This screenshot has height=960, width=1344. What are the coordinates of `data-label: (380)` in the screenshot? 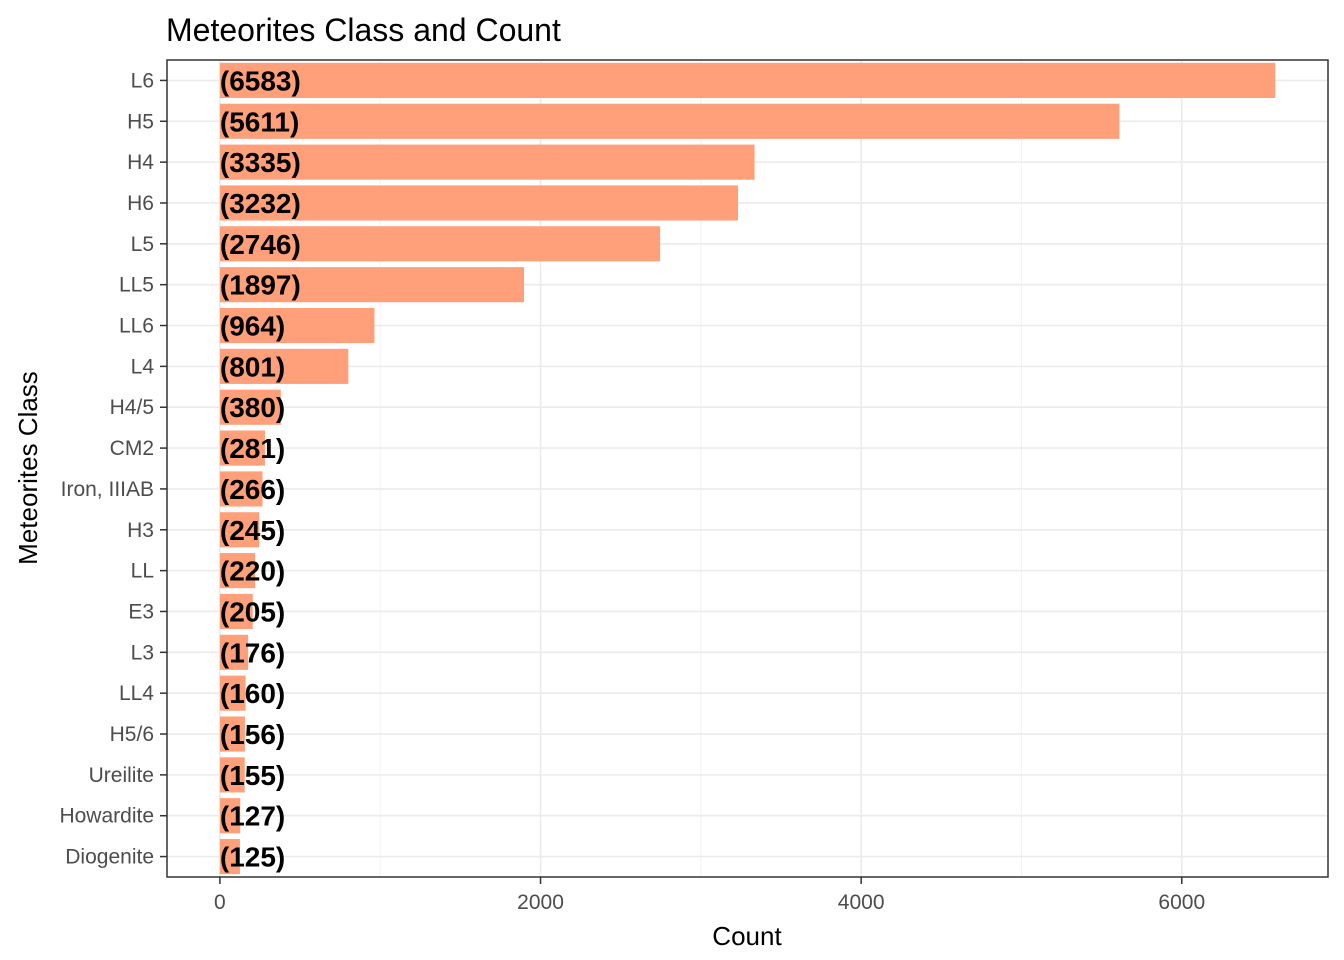 It's located at (252, 407).